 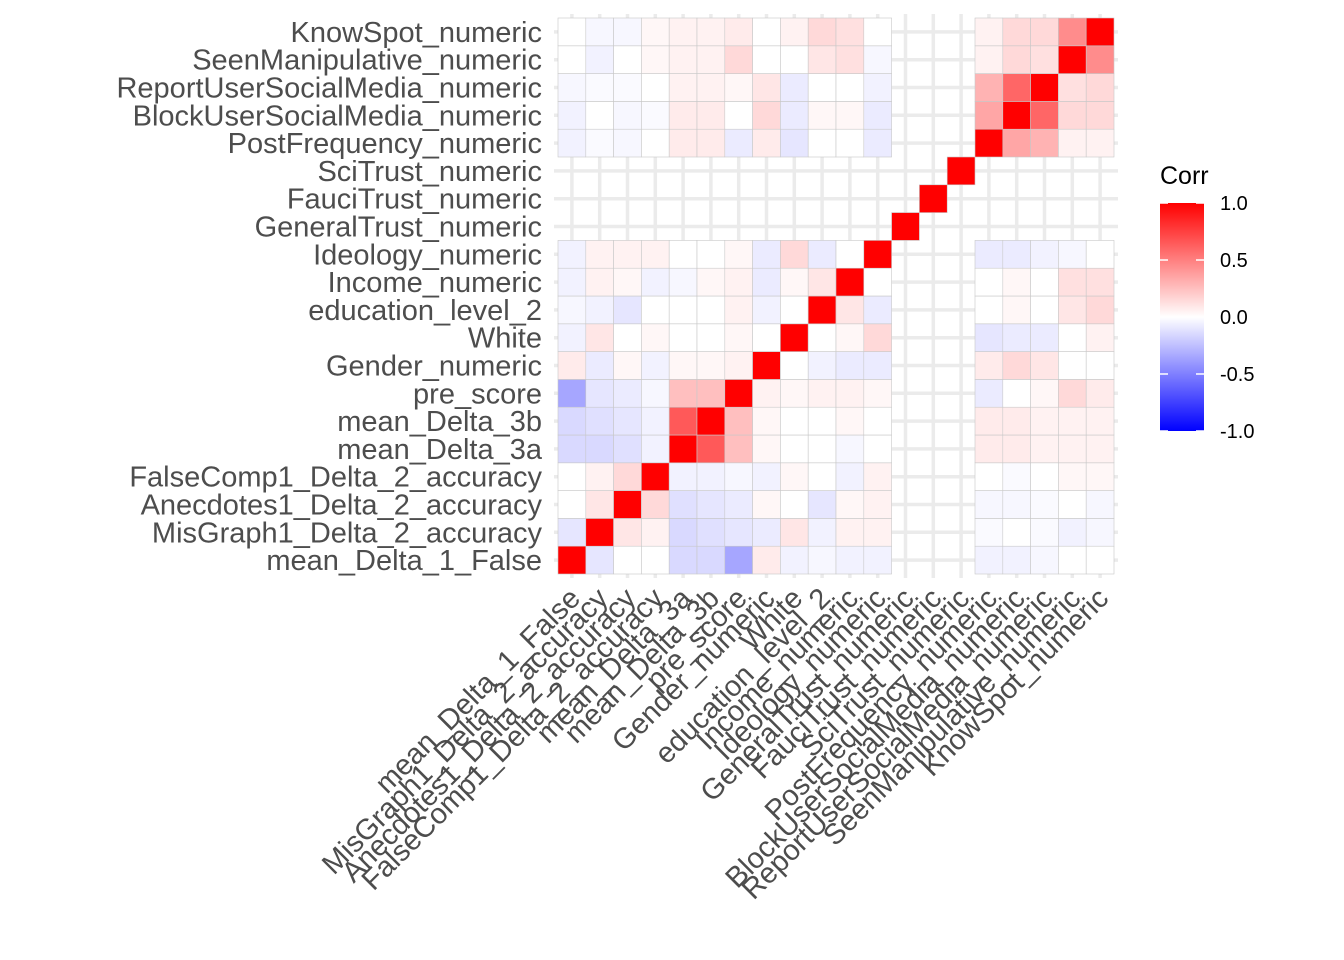 What do you see at coordinates (337, 116) in the screenshot?
I see `y-tick-label: BlockUserSocialMedia_numeric` at bounding box center [337, 116].